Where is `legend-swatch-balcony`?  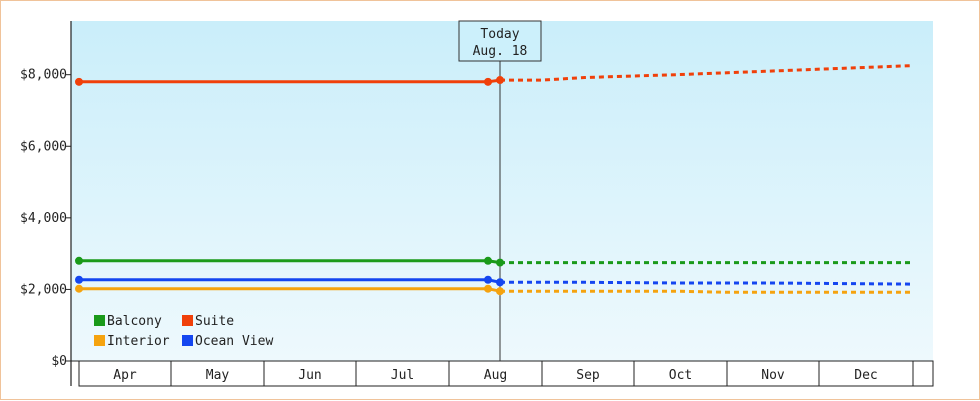 legend-swatch-balcony is located at coordinates (99, 320).